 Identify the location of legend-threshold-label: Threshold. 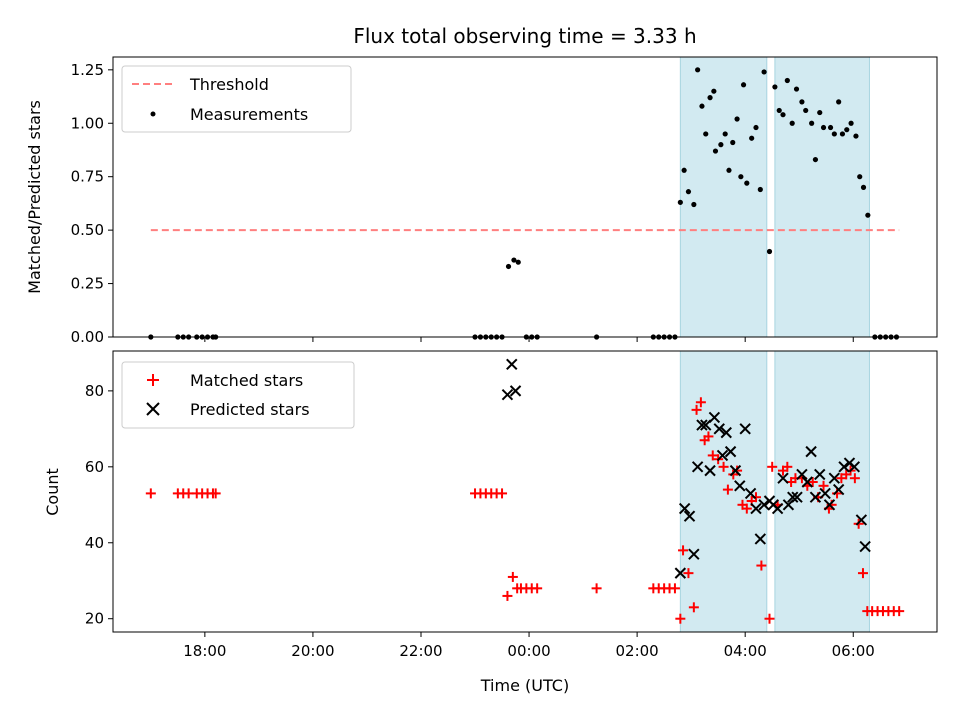
(229, 84).